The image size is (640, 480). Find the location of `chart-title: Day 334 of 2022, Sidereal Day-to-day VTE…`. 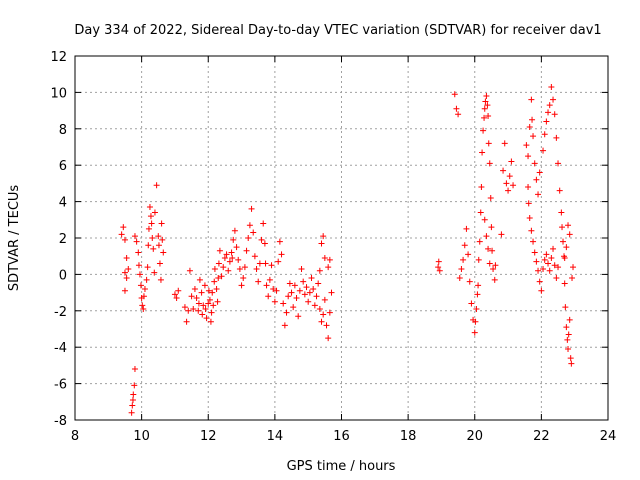

chart-title: Day 334 of 2022, Sidereal Day-to-day VTE… is located at coordinates (337, 30).